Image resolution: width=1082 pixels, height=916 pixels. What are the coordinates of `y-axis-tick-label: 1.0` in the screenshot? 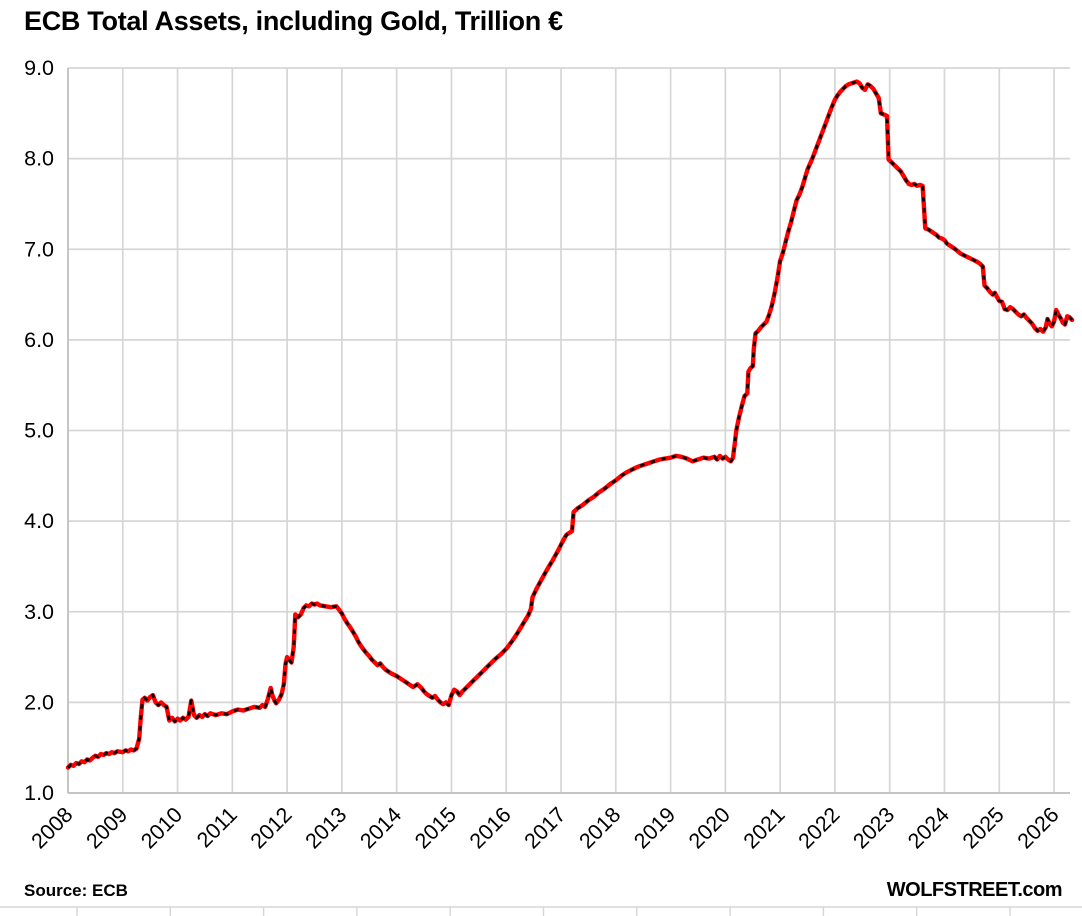 It's located at (39, 793).